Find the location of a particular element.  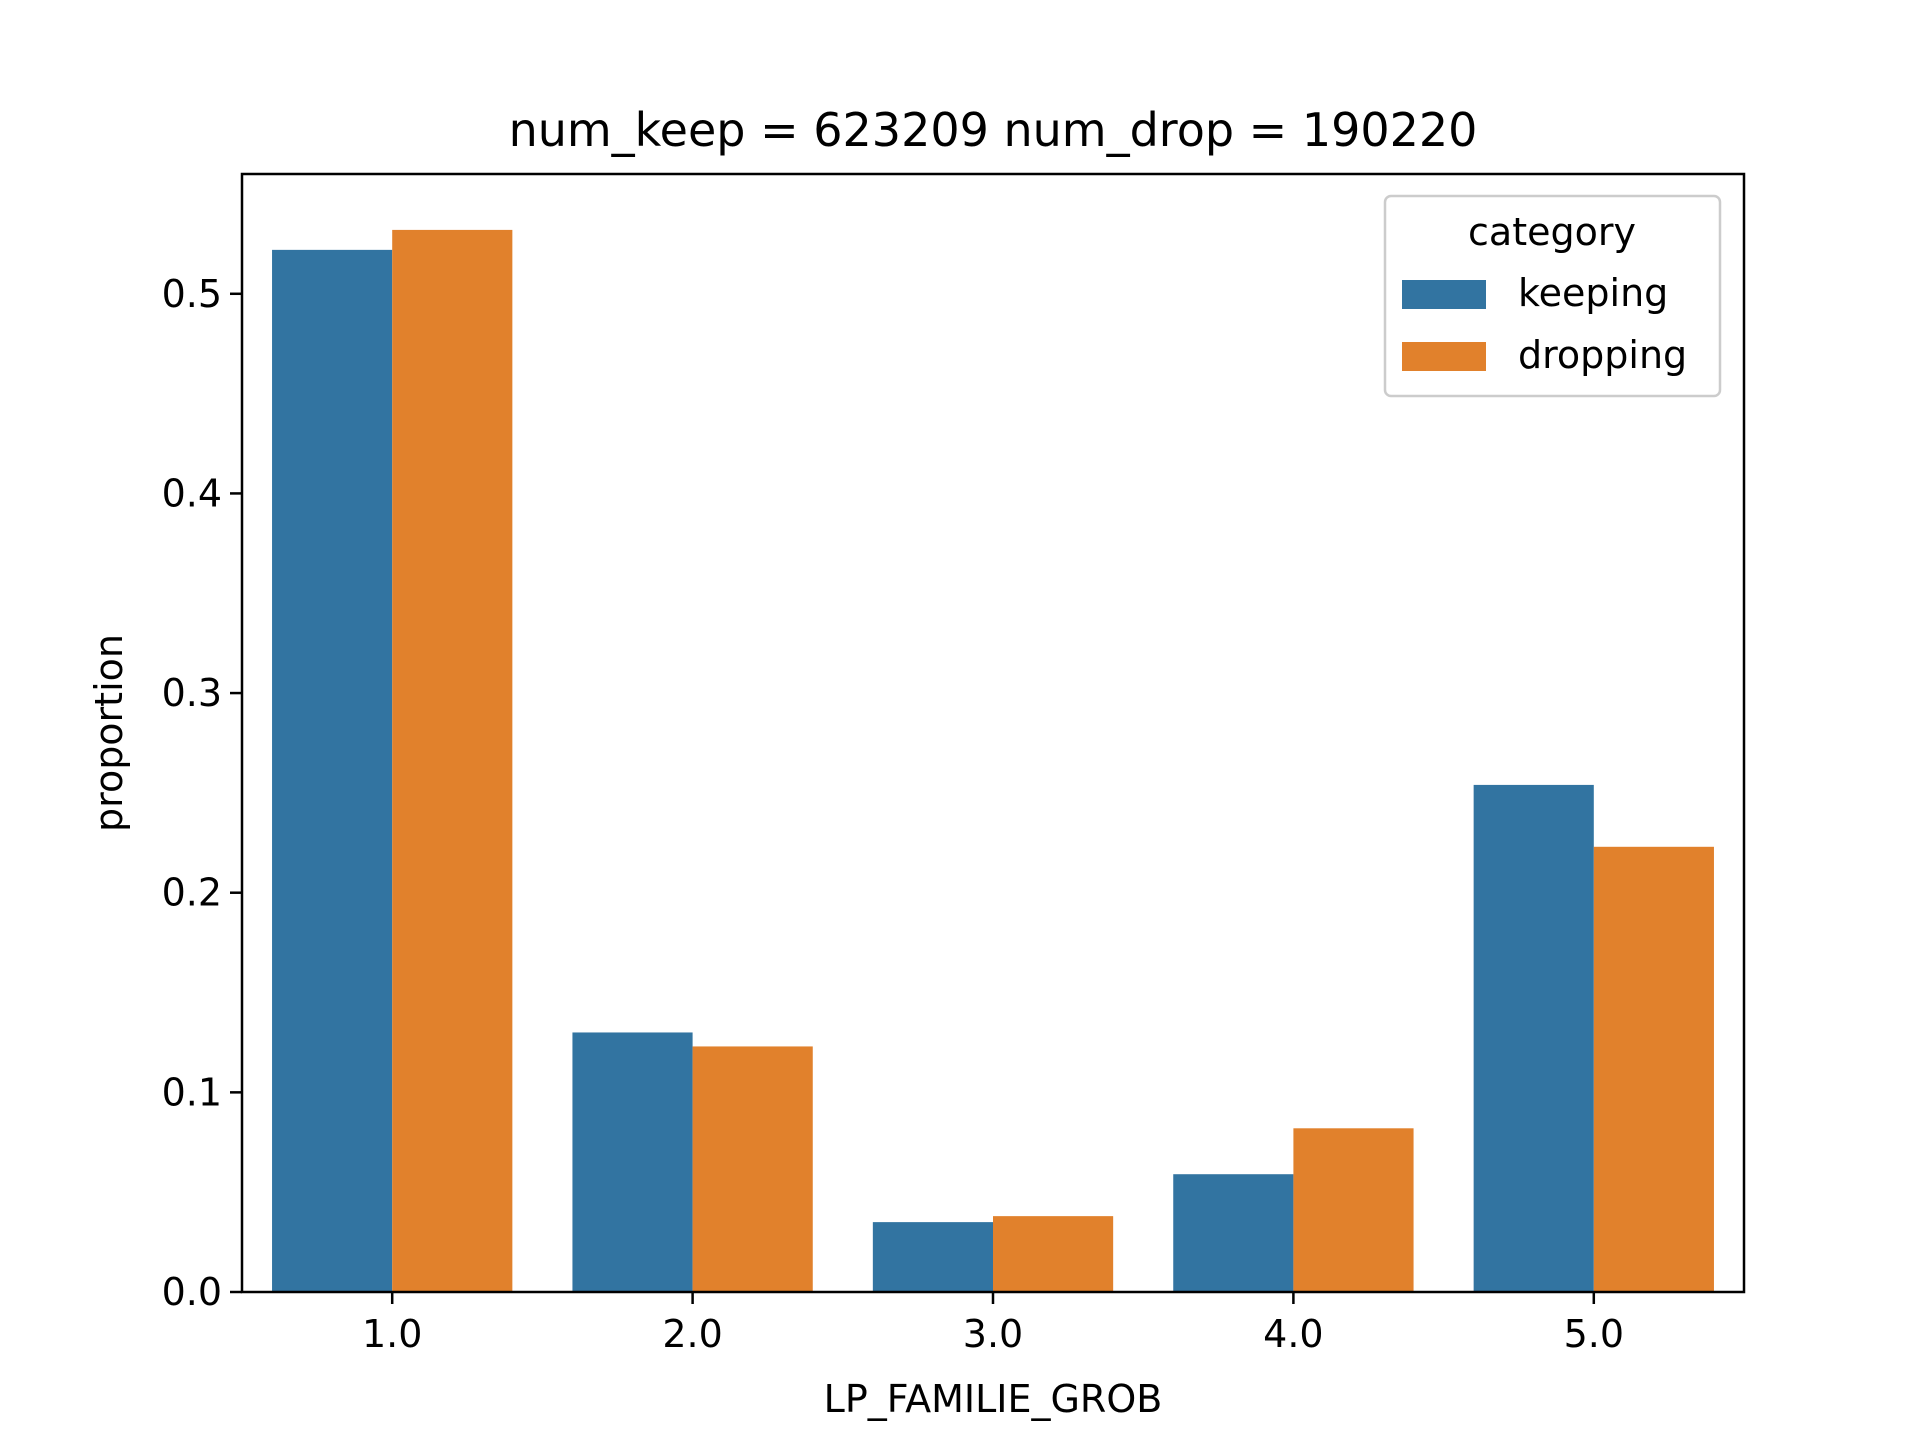

y-tick-label: 0.5 is located at coordinates (192, 294).